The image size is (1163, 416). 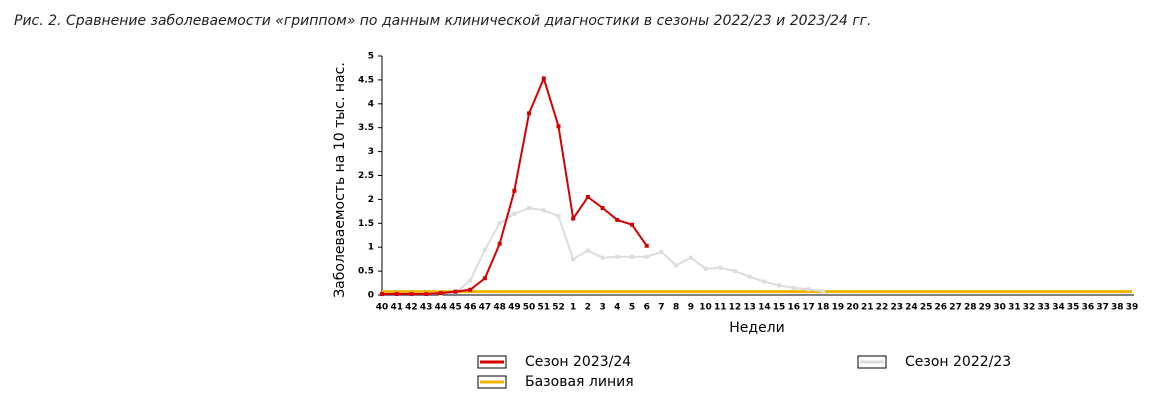 I want to click on y-tick-label: 5, so click(x=371, y=57).